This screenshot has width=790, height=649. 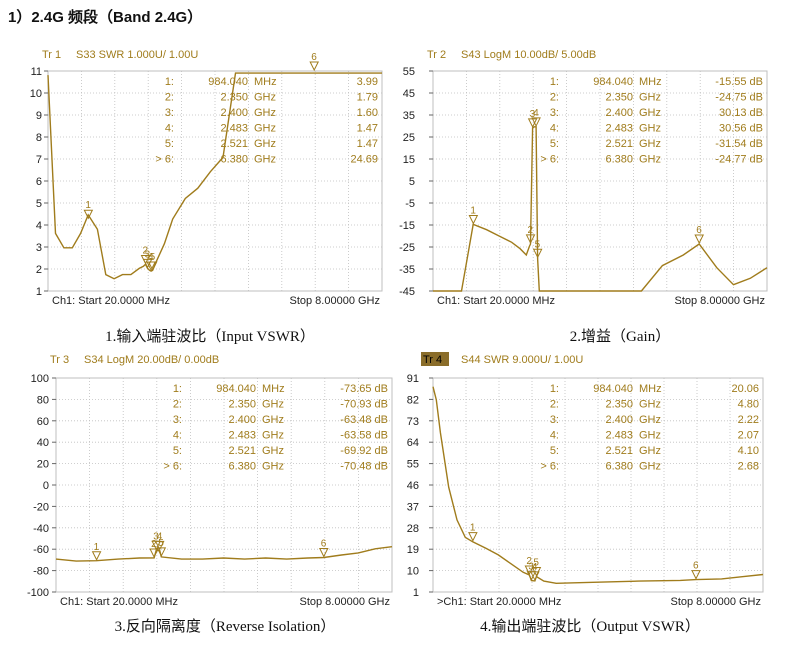 What do you see at coordinates (409, 160) in the screenshot?
I see `y-tick-label: 15` at bounding box center [409, 160].